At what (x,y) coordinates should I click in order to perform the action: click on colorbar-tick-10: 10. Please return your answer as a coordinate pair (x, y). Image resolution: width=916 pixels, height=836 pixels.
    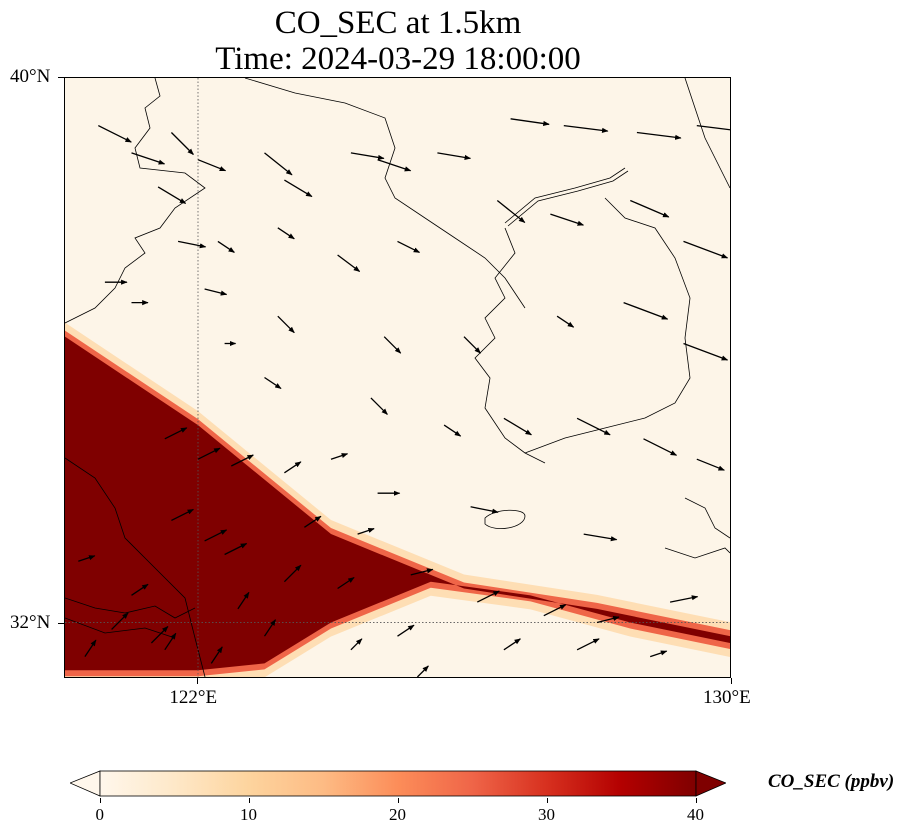
    Looking at the image, I should click on (248, 814).